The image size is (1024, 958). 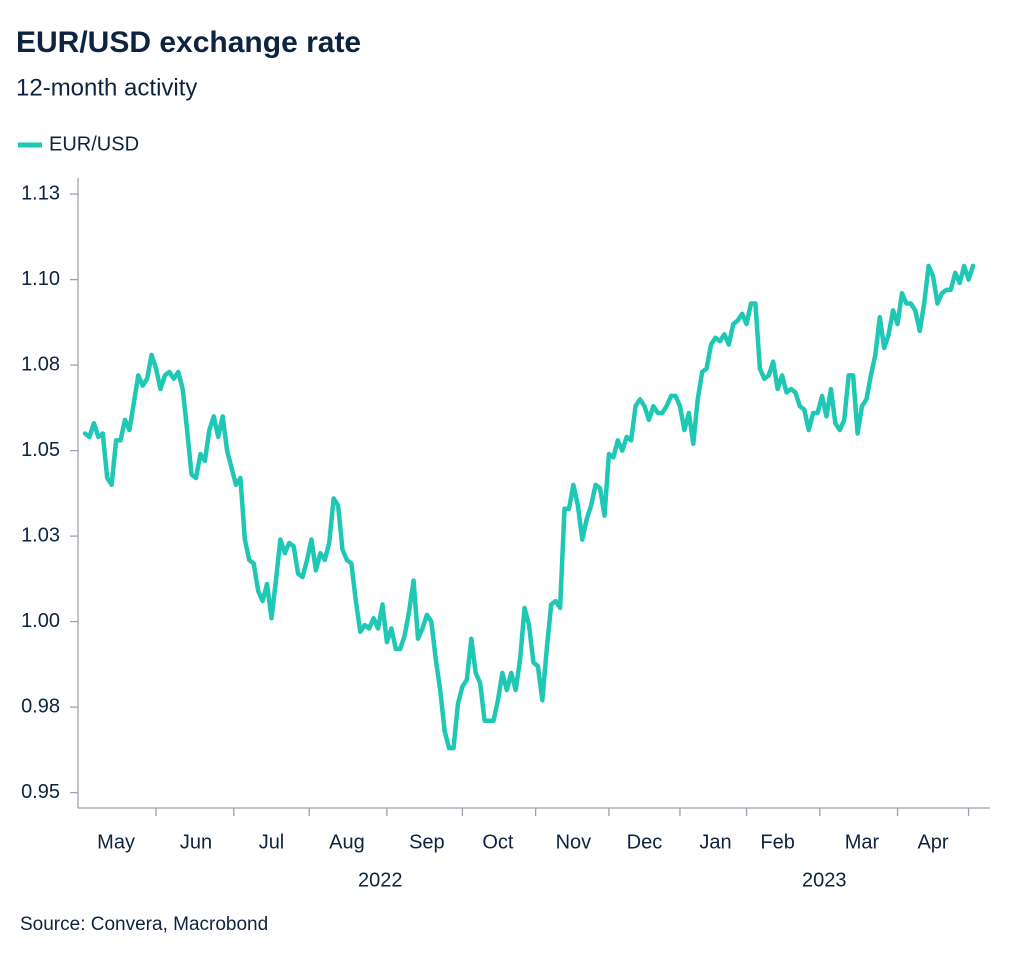 I want to click on year-label: 2022, so click(x=380, y=880).